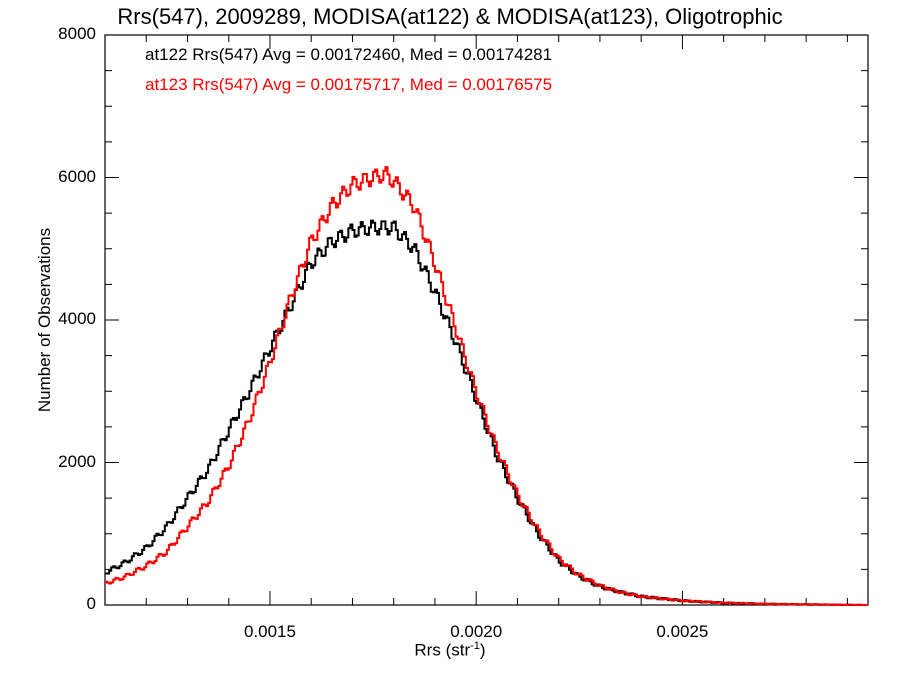  I want to click on y-tick-label: 2000, so click(77, 461).